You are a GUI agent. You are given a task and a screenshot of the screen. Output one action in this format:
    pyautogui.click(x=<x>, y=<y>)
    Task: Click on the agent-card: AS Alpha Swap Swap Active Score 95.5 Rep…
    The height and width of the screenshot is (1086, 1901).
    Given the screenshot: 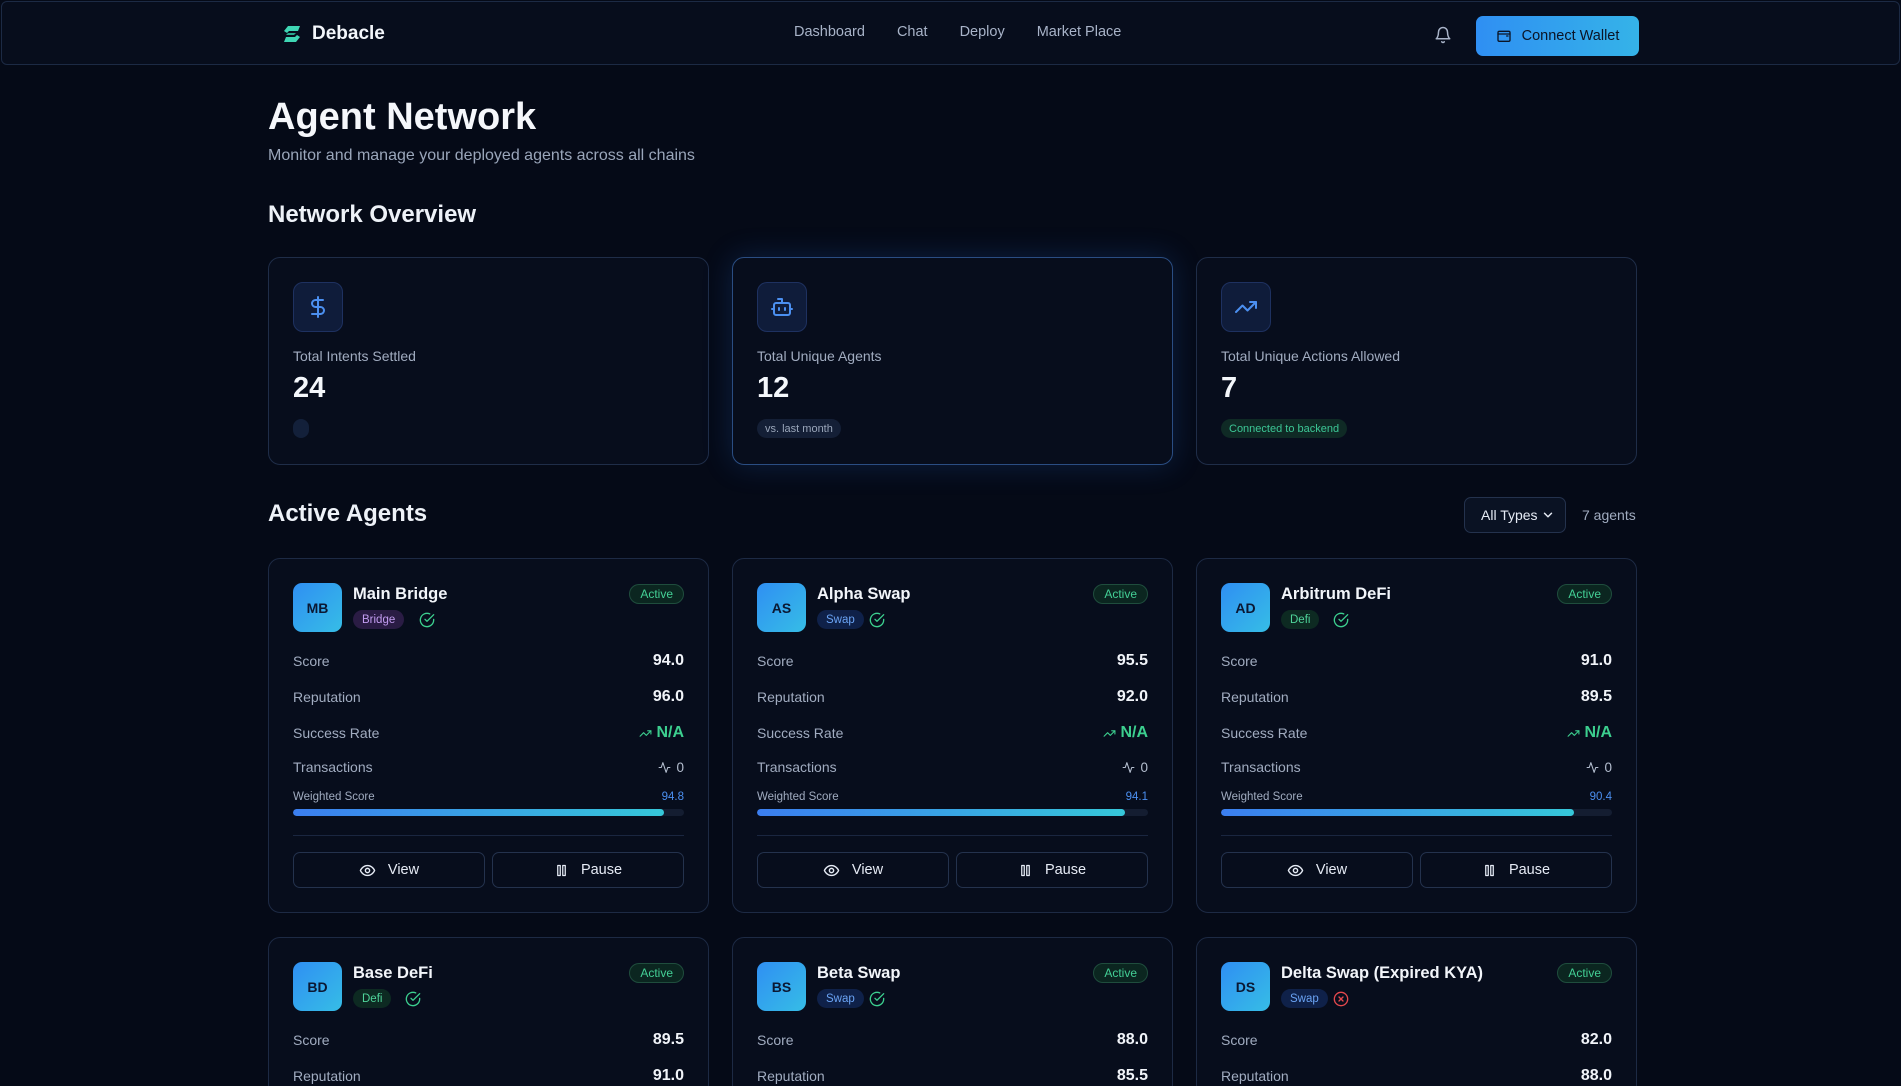 What is the action you would take?
    pyautogui.click(x=952, y=735)
    